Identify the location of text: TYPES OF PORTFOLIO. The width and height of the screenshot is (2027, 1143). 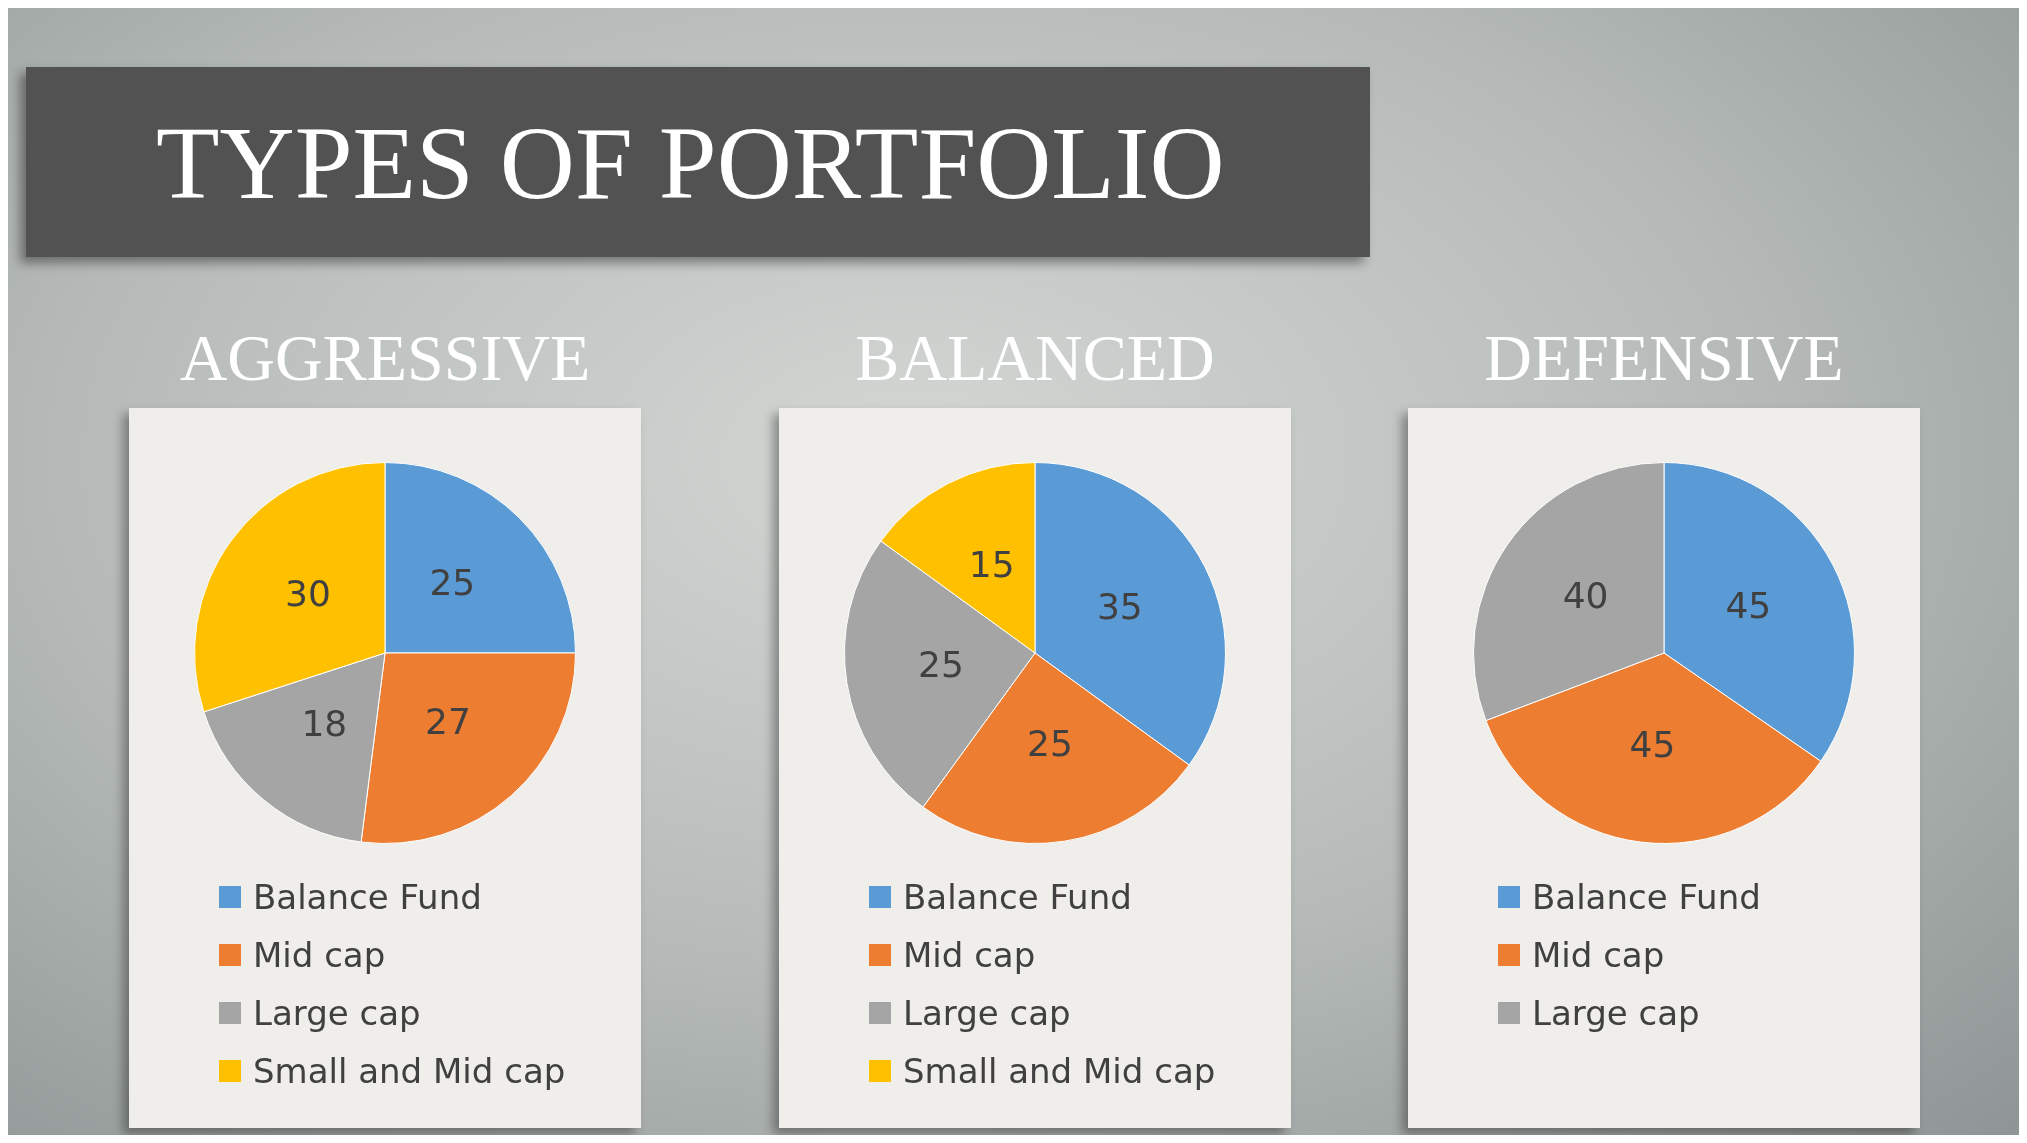
(698, 162).